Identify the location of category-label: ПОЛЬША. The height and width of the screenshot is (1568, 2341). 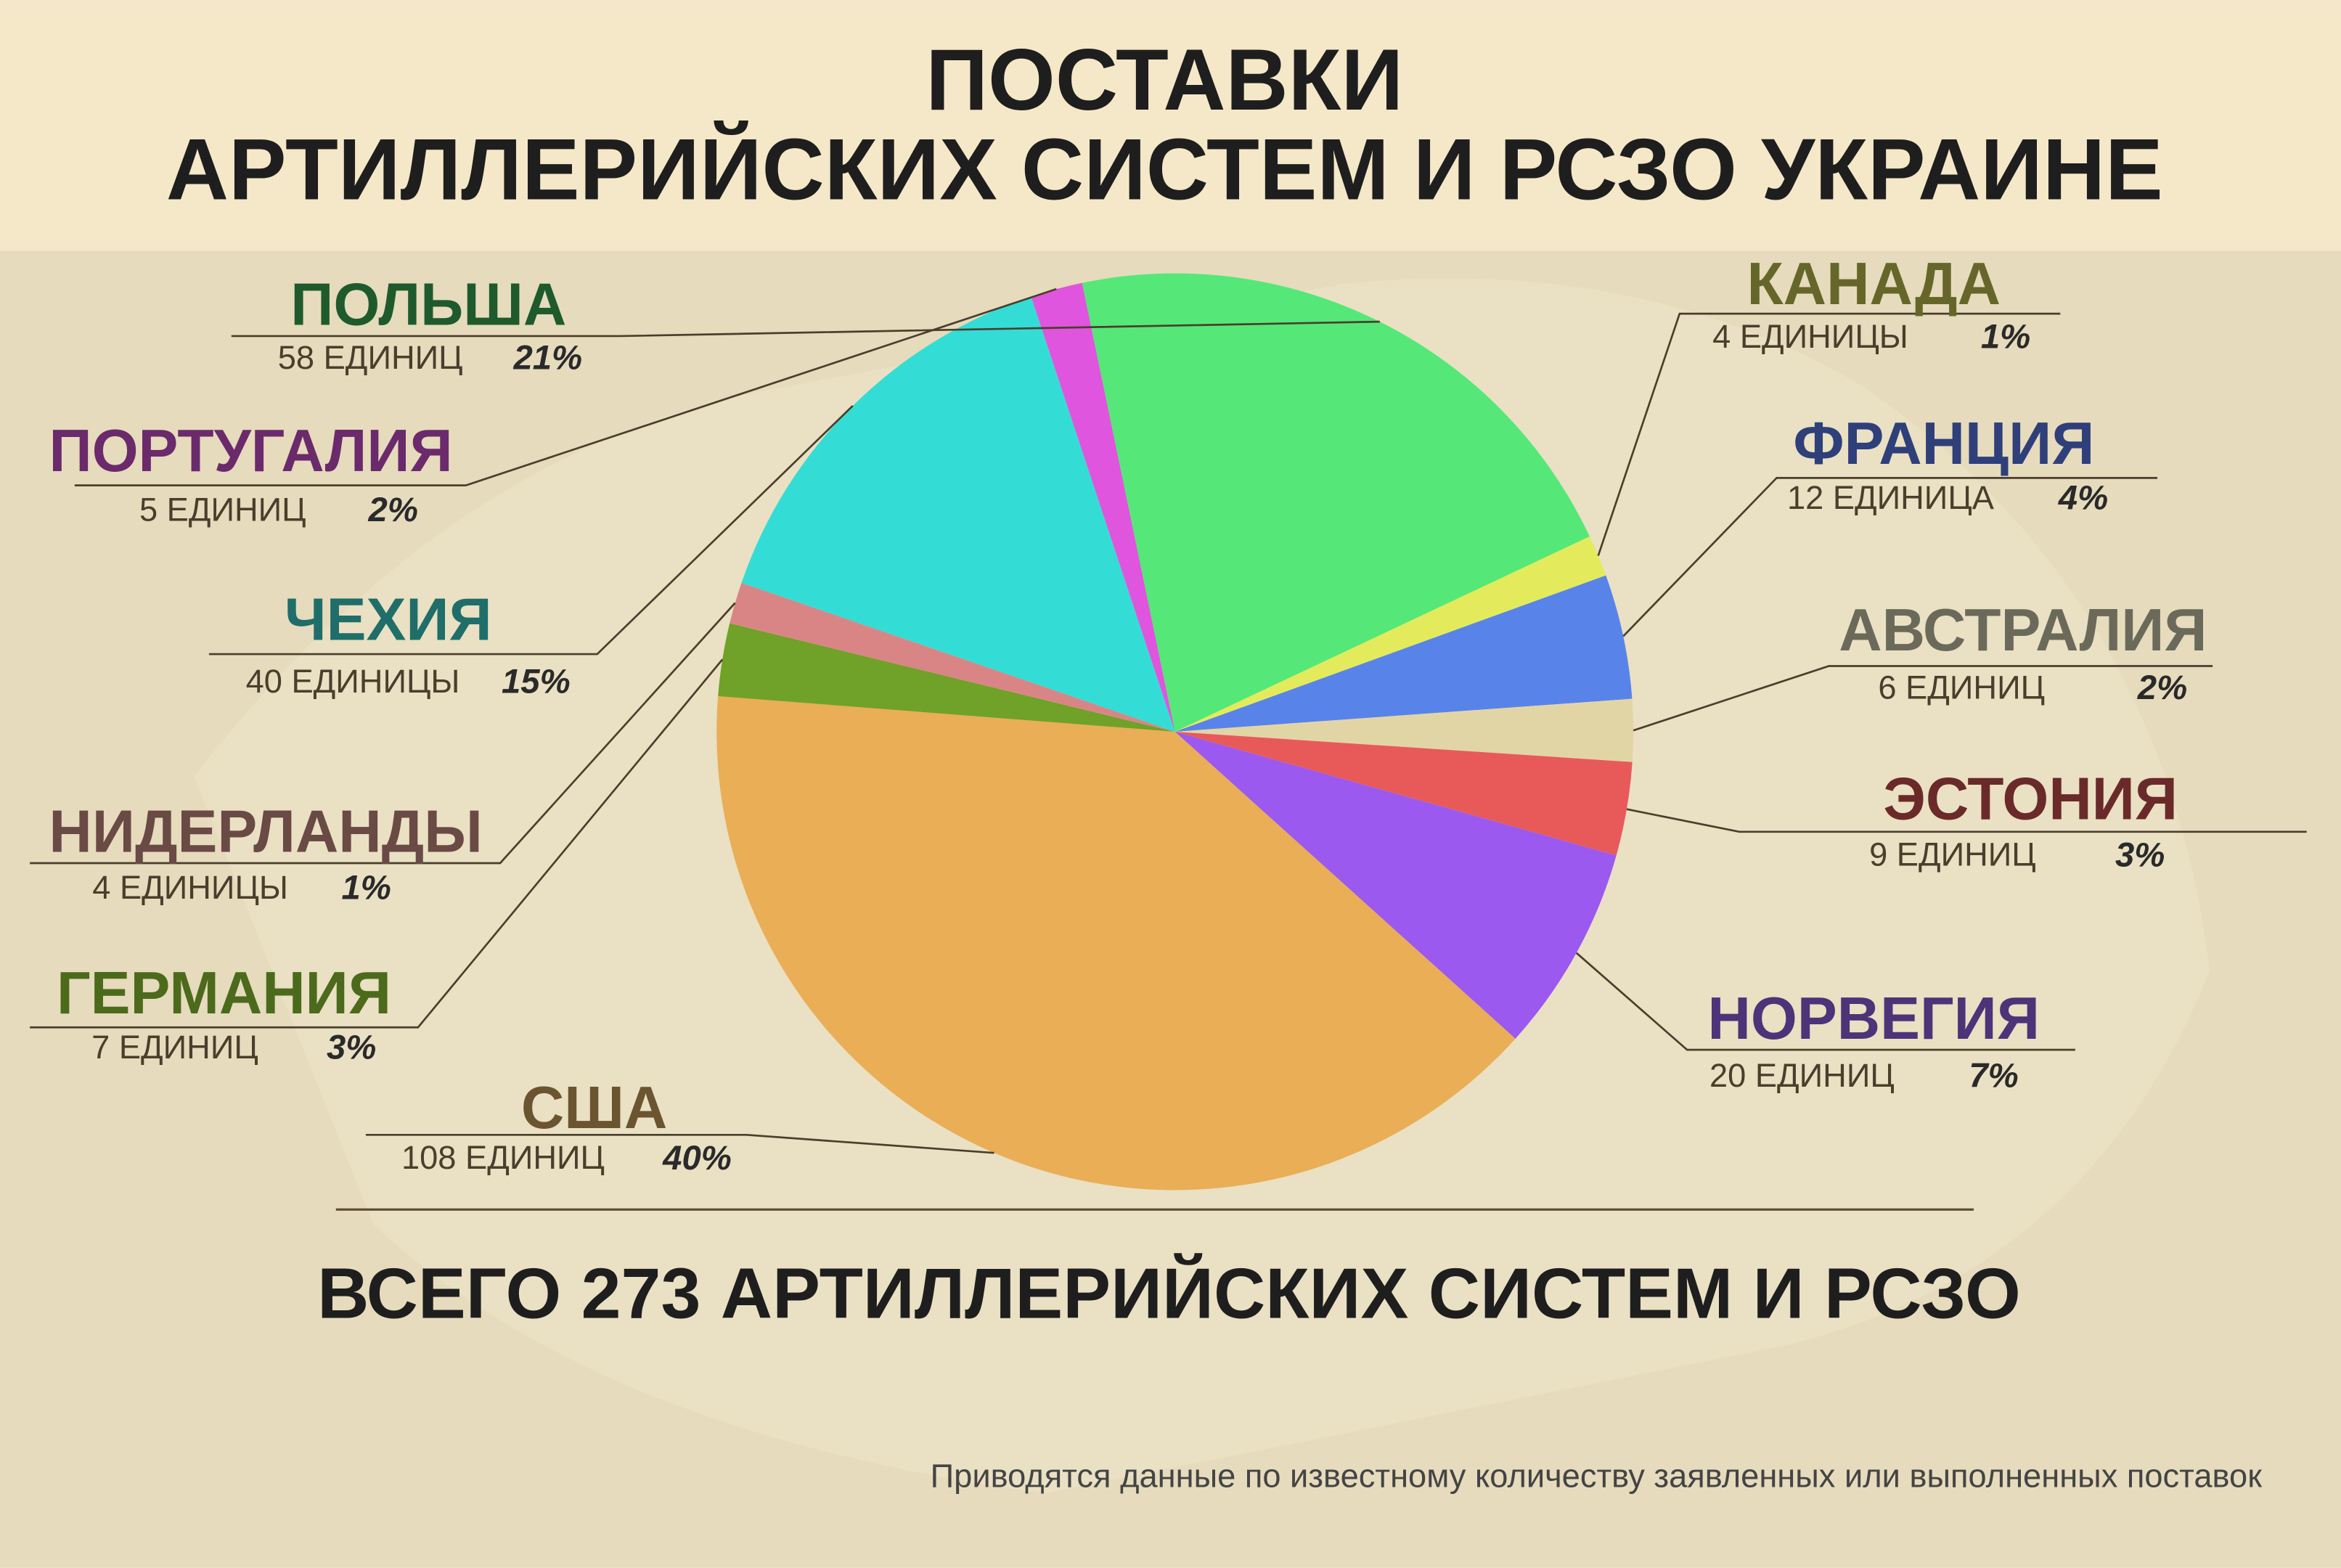
(428, 305).